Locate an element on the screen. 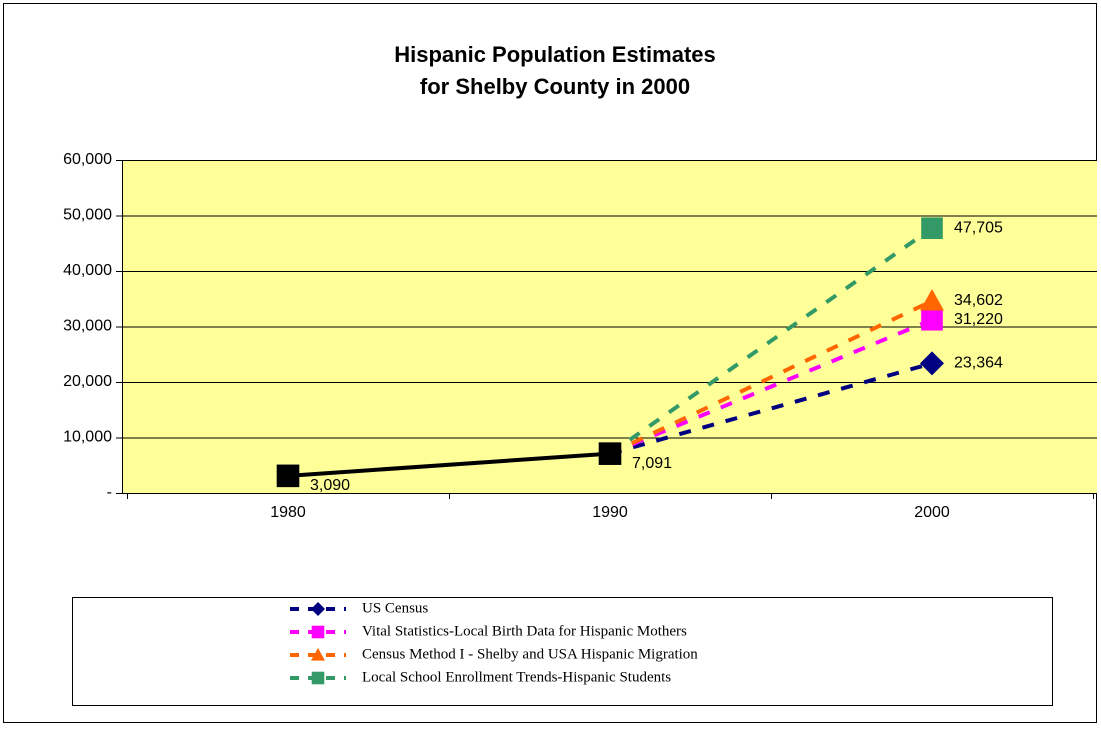 The height and width of the screenshot is (732, 1101). value-label: 7,091 is located at coordinates (652, 463).